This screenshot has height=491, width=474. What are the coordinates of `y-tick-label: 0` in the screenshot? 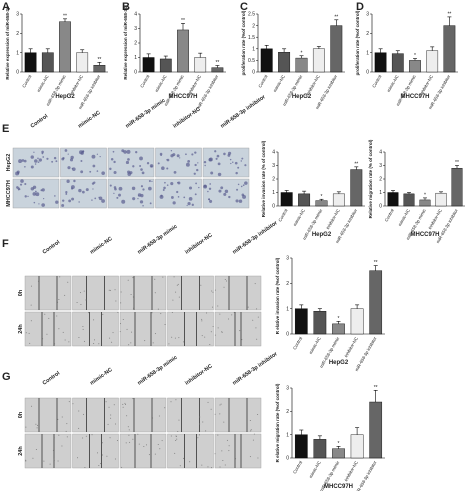 It's located at (367, 73).